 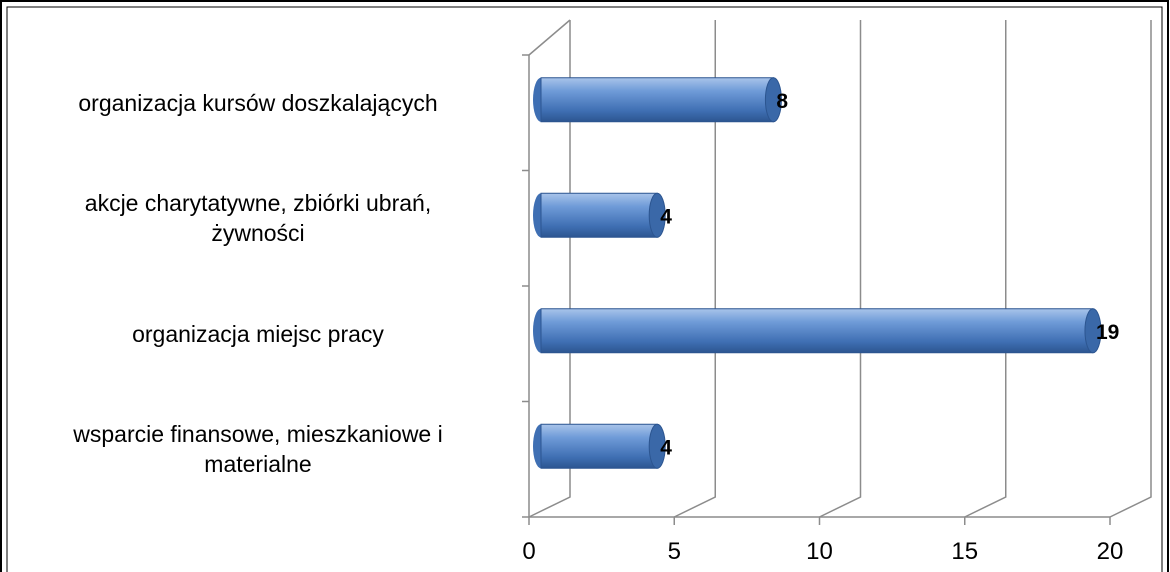 I want to click on value-label: 8, so click(x=782, y=101).